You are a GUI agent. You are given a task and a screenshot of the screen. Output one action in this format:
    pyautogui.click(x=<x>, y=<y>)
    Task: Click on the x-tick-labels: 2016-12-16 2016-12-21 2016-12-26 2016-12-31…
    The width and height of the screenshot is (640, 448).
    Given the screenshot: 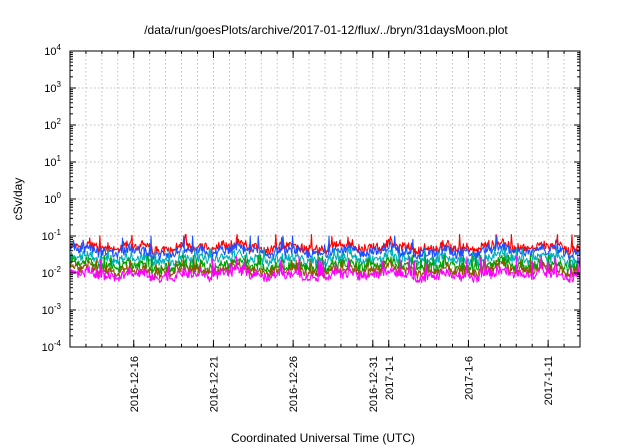 What is the action you would take?
    pyautogui.click(x=342, y=384)
    